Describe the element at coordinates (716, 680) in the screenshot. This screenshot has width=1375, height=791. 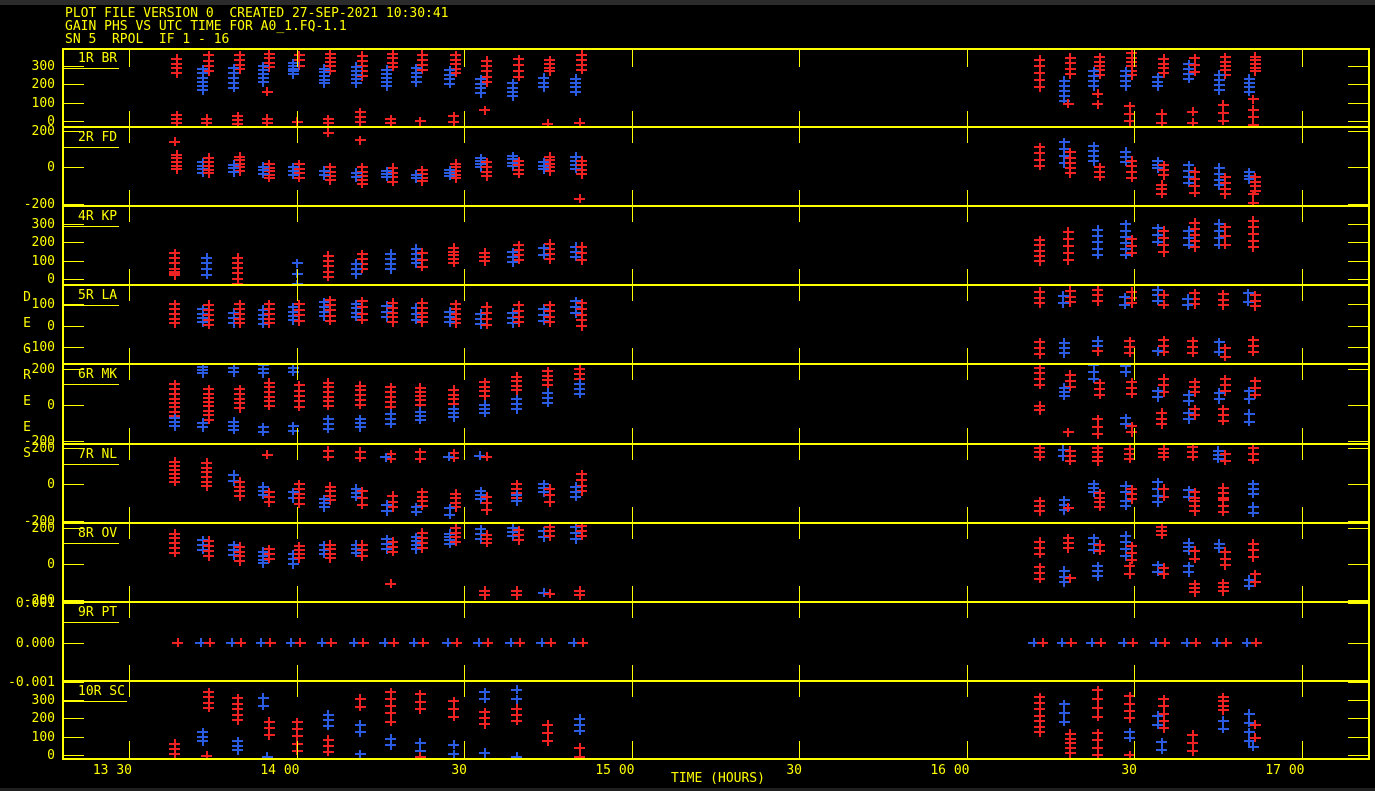
I see `panel-boundary-line` at that location.